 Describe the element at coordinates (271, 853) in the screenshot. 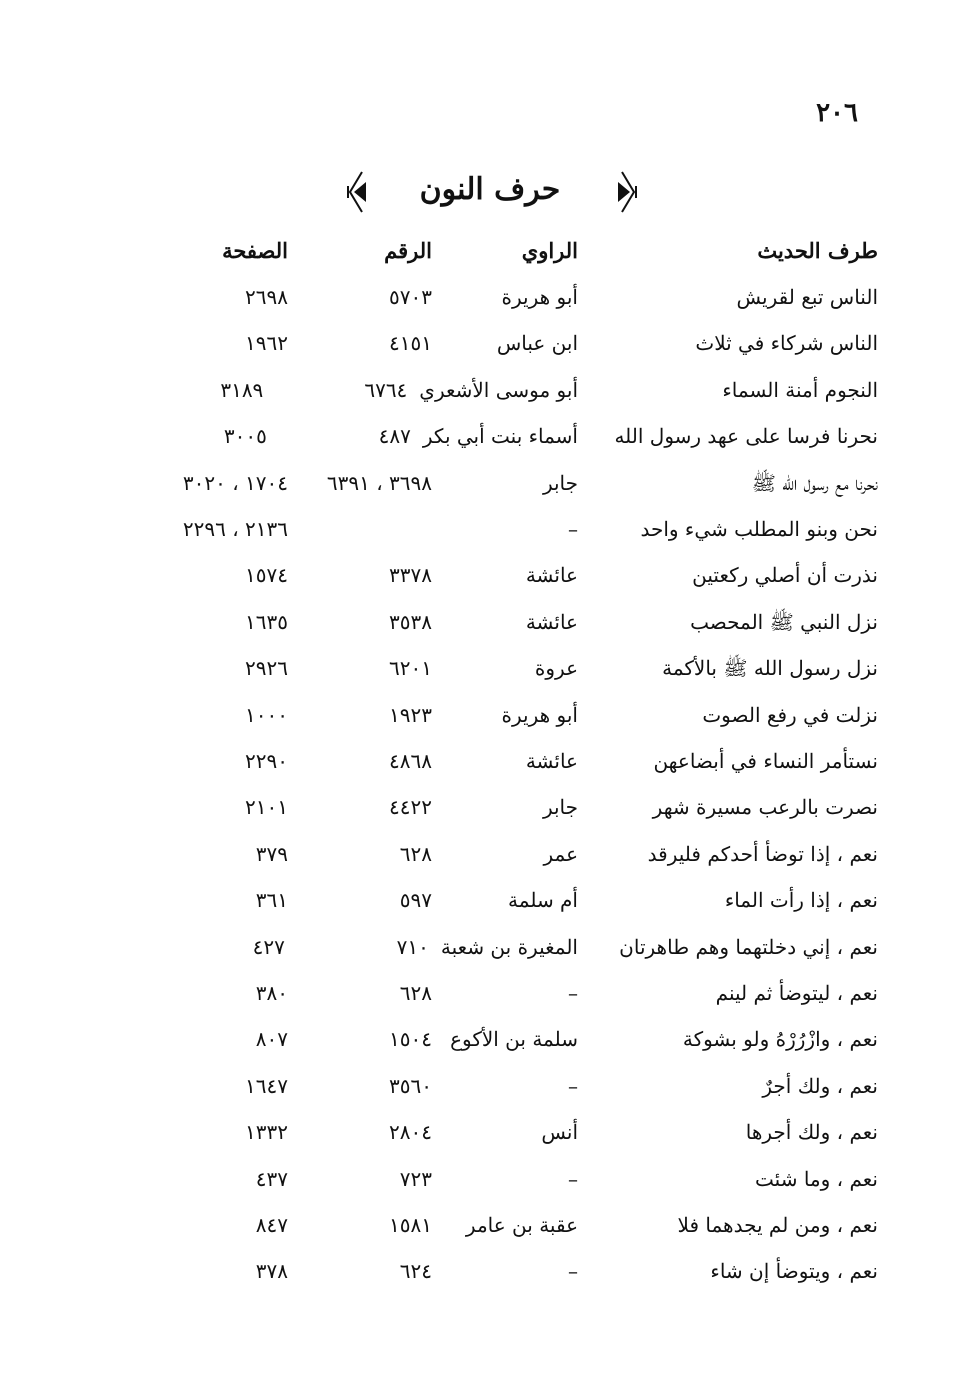

I see `page-ref: ٣٧٩` at that location.